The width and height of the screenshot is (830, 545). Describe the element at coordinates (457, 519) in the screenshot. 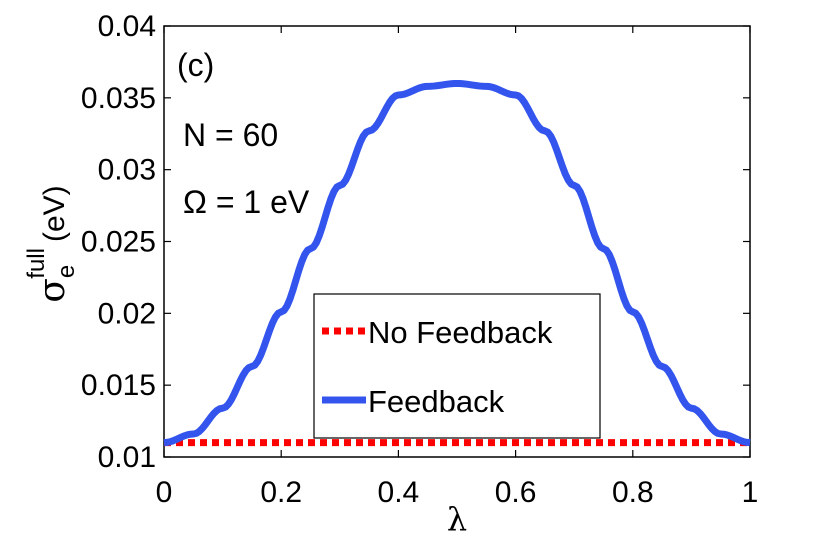

I see `x-axis-label: λ` at that location.